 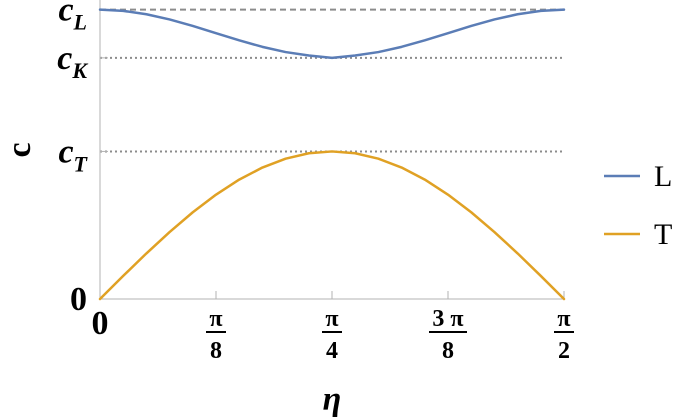 I want to click on x-tick-numerator-3: 3 π, so click(x=447, y=319).